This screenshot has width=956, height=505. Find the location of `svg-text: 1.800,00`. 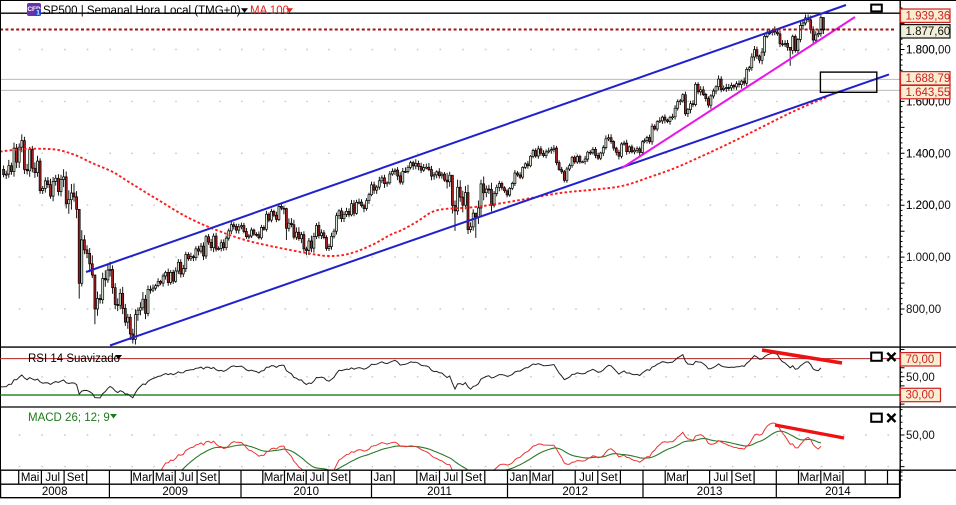

svg-text: 1.800,00 is located at coordinates (928, 51).